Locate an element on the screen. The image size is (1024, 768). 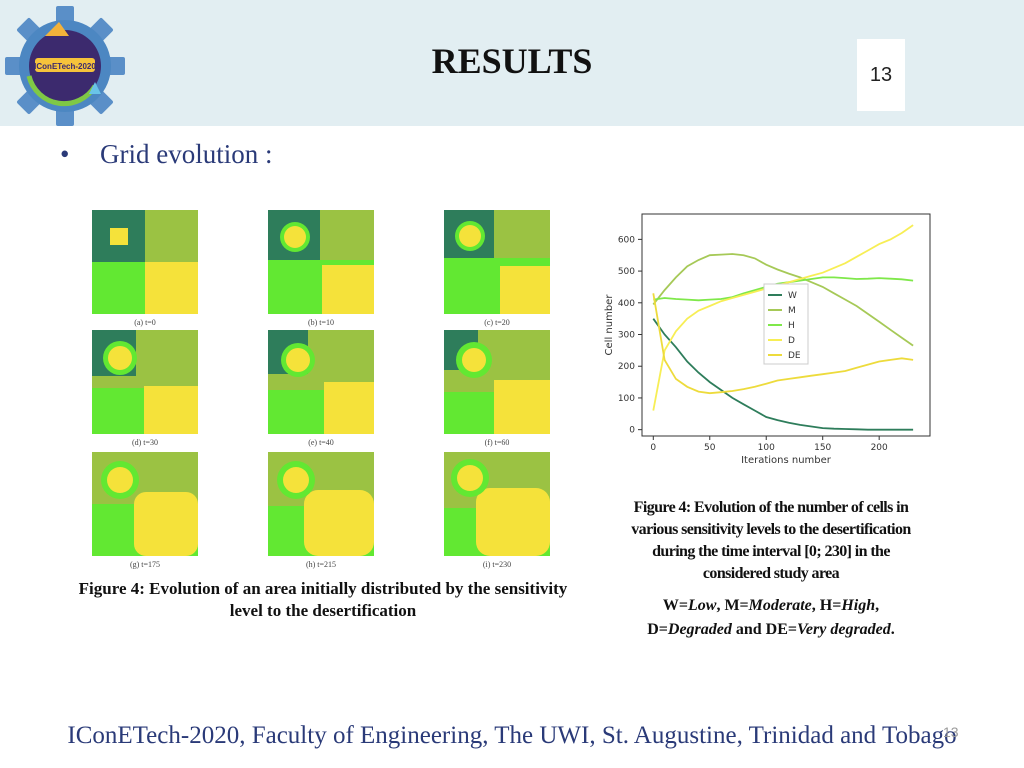
conference-logo: IConETech-2020 is located at coordinates (65, 66).